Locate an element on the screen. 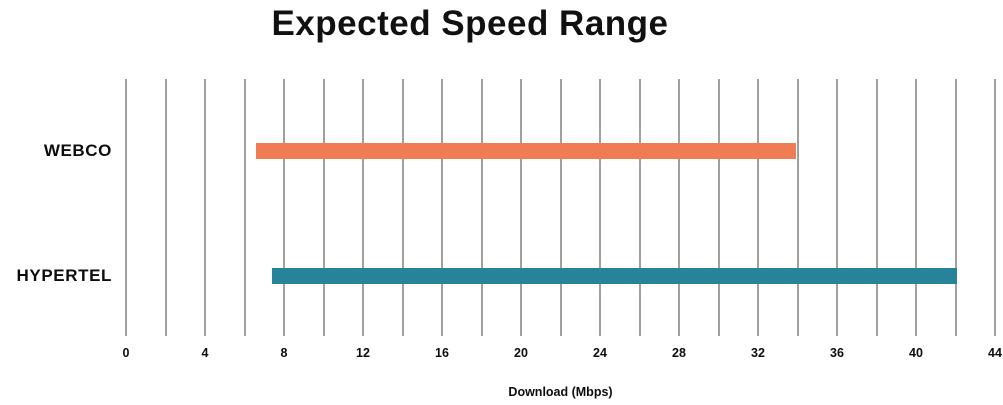  range-bar-webco is located at coordinates (526, 151).